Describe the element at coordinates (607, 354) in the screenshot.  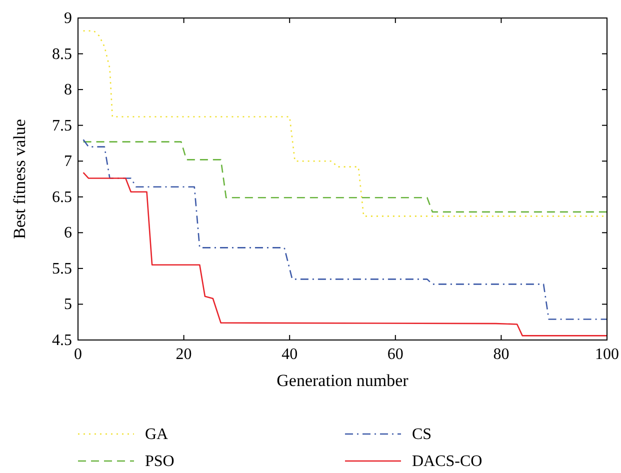
I see `x-tick-label: 100` at that location.